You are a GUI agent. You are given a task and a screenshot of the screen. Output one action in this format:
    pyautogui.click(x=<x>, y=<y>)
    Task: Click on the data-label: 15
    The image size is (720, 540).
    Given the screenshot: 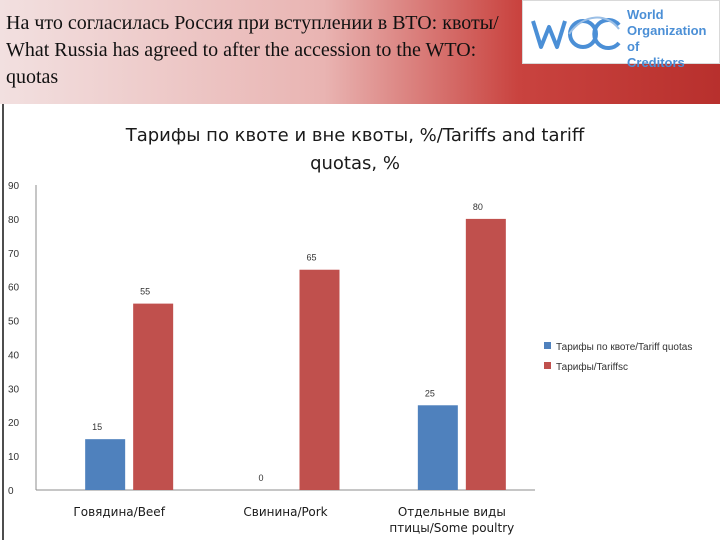 What is the action you would take?
    pyautogui.click(x=97, y=427)
    